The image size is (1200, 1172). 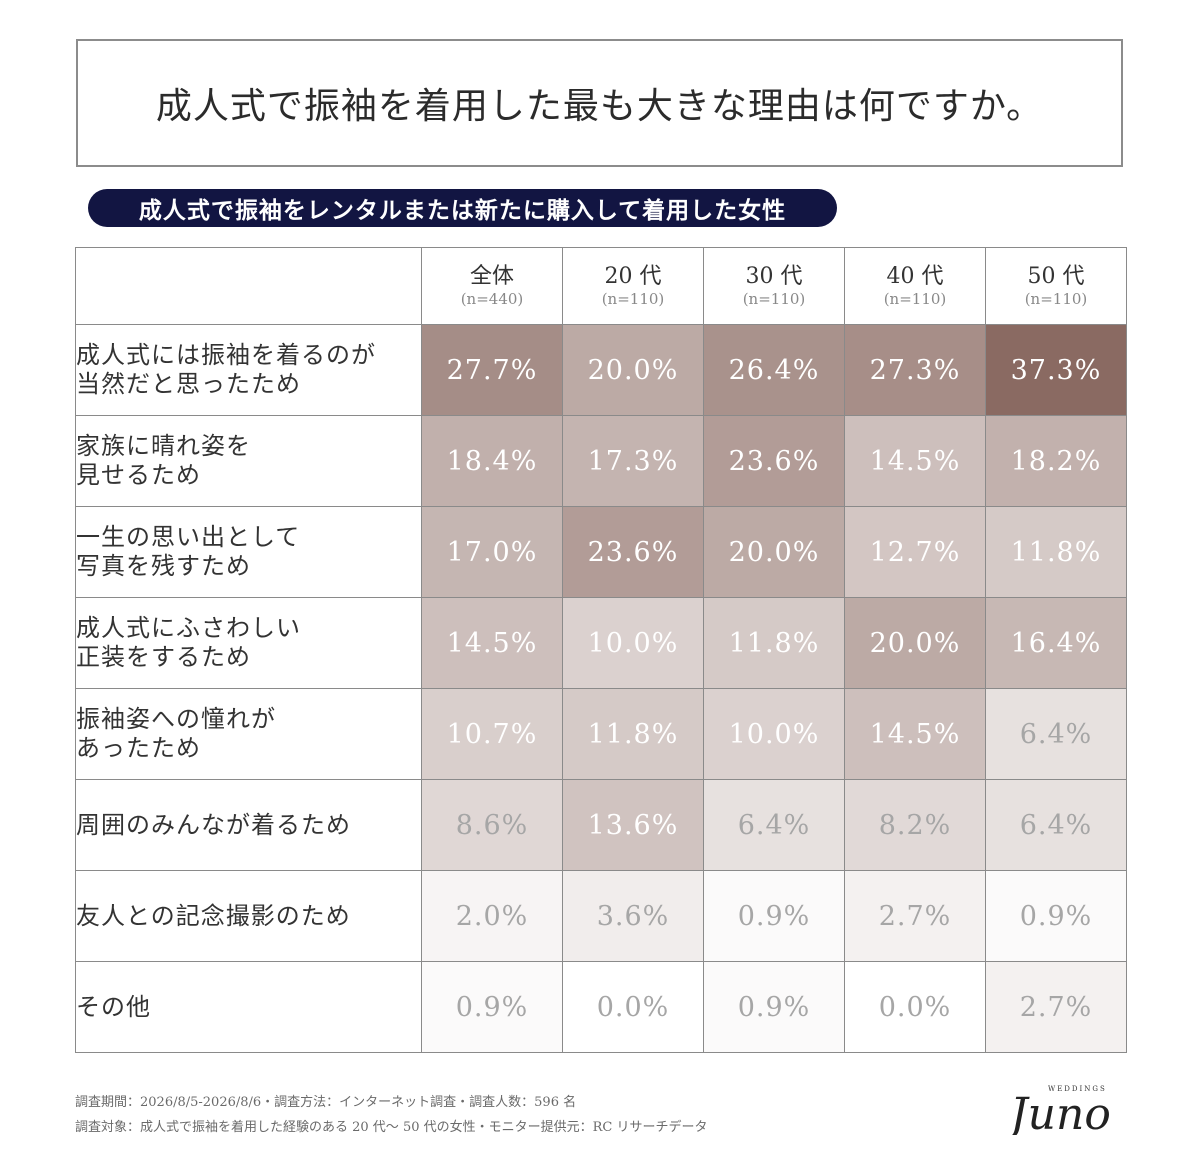 What do you see at coordinates (492, 370) in the screenshot?
I see `heatmap-cell: 27.7%` at bounding box center [492, 370].